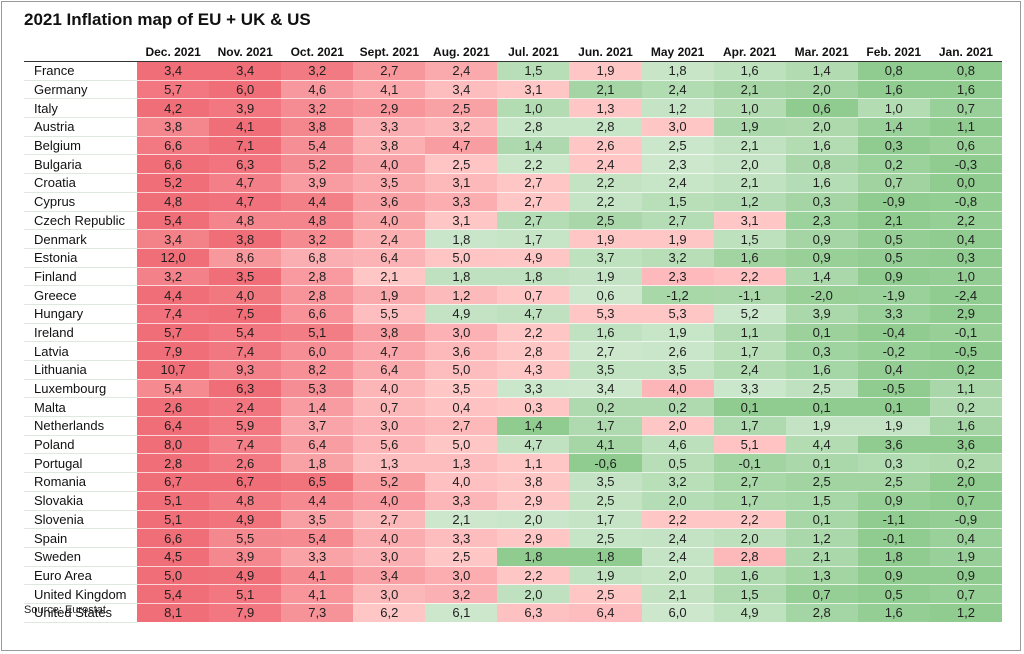 This screenshot has width=1024, height=654. What do you see at coordinates (533, 613) in the screenshot?
I see `heatmap-cell: 6,3` at bounding box center [533, 613].